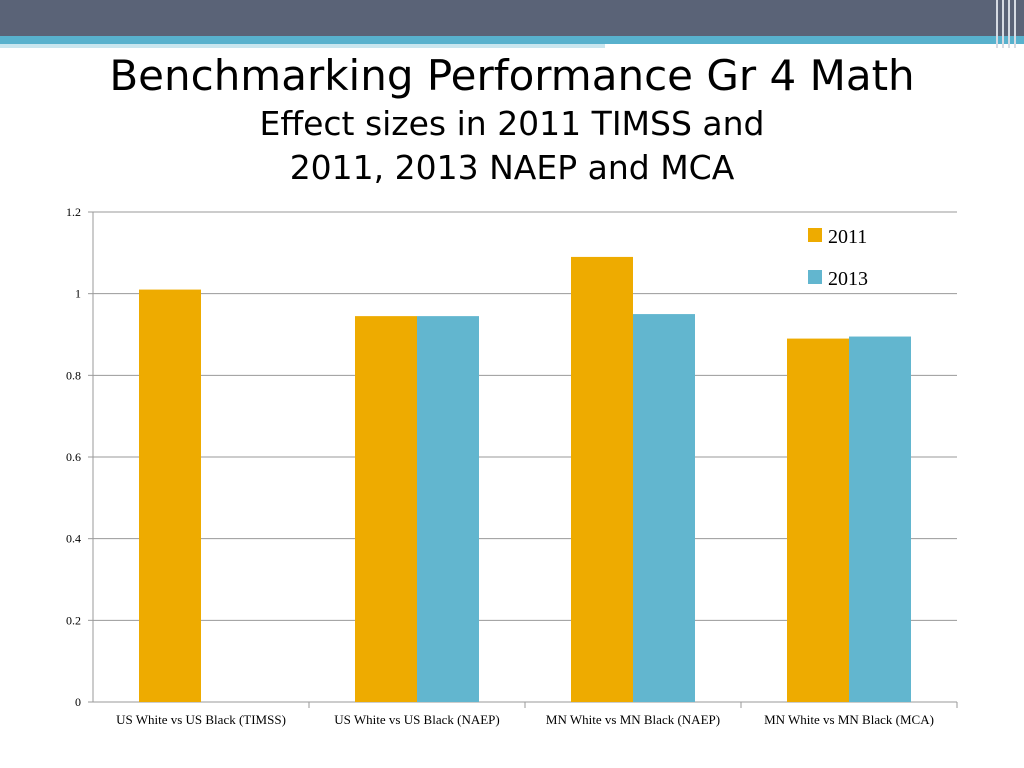 Image resolution: width=1024 pixels, height=768 pixels. I want to click on y-tick-label: 1.2, so click(73, 212).